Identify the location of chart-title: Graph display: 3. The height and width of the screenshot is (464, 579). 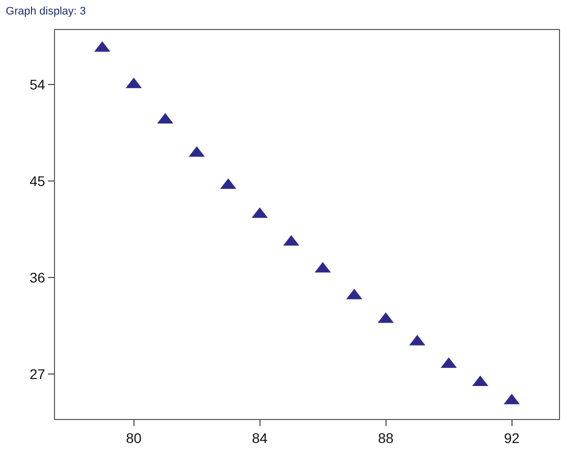
(46, 12).